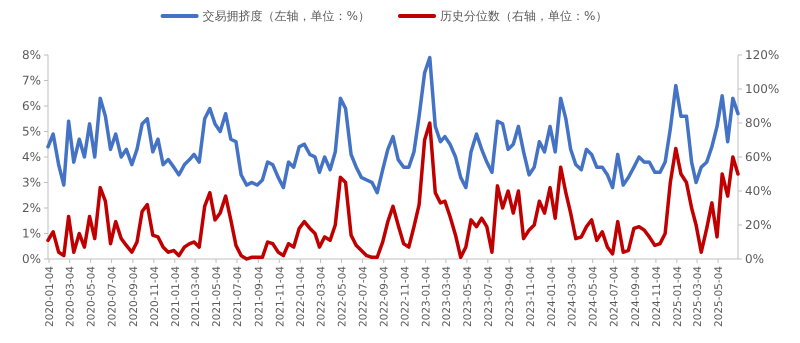 The width and height of the screenshot is (800, 343). I want to click on x-tick-label: 2021-09-04, so click(259, 297).